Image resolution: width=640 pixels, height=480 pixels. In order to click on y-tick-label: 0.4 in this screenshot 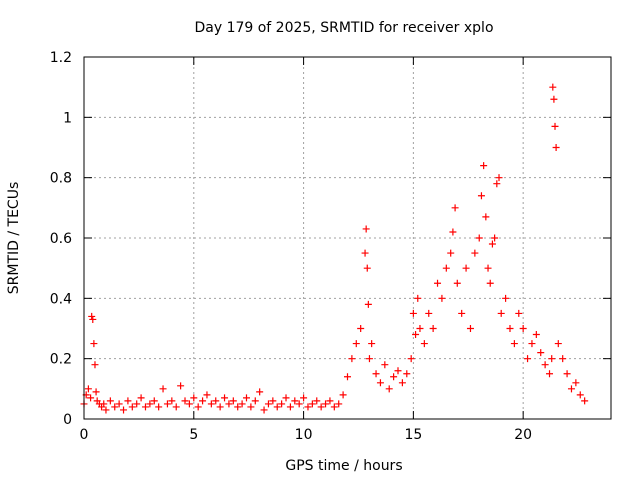, I will do `click(61, 299)`.